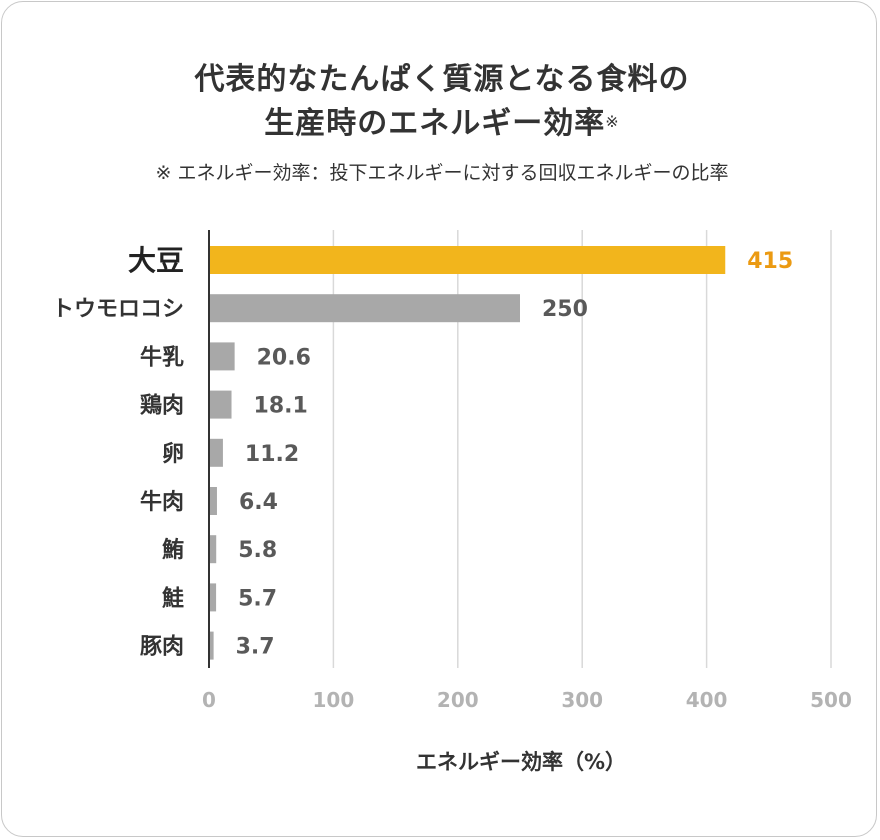 This screenshot has height=840, width=880. What do you see at coordinates (272, 454) in the screenshot?
I see `data-label: 11.2` at bounding box center [272, 454].